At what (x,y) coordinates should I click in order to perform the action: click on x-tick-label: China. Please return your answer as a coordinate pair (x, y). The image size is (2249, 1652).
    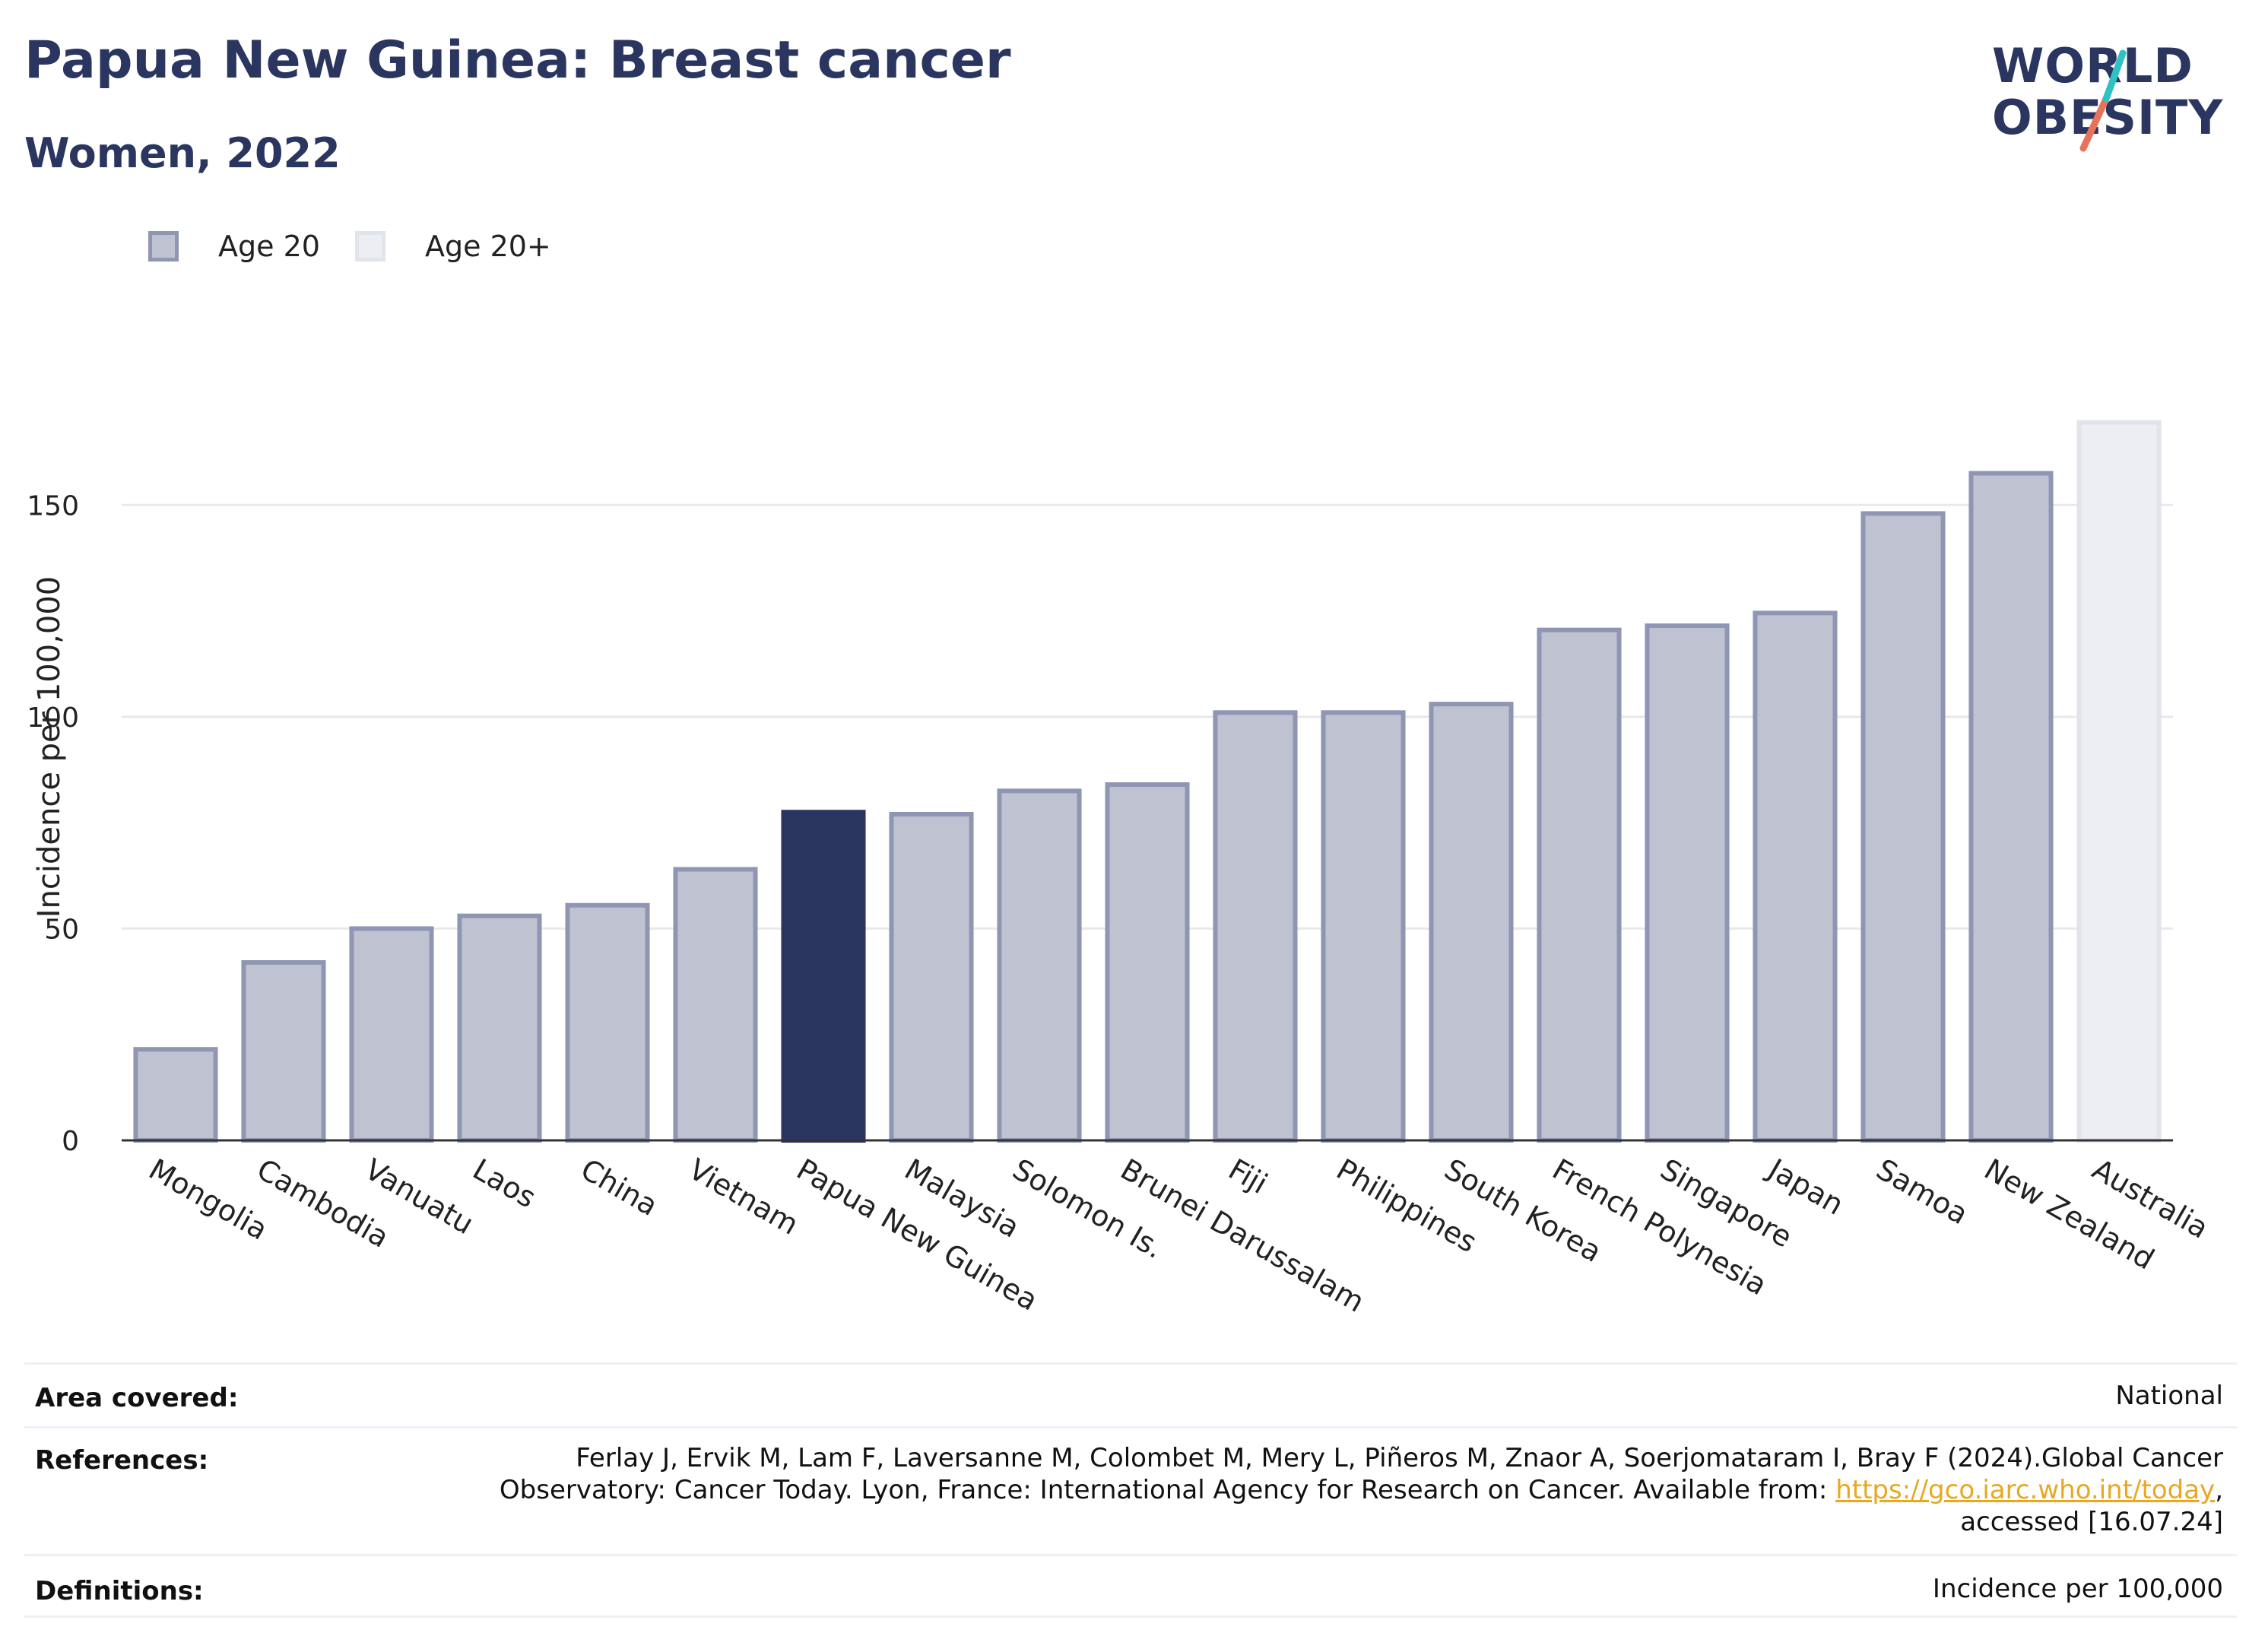
    Looking at the image, I should click on (620, 1187).